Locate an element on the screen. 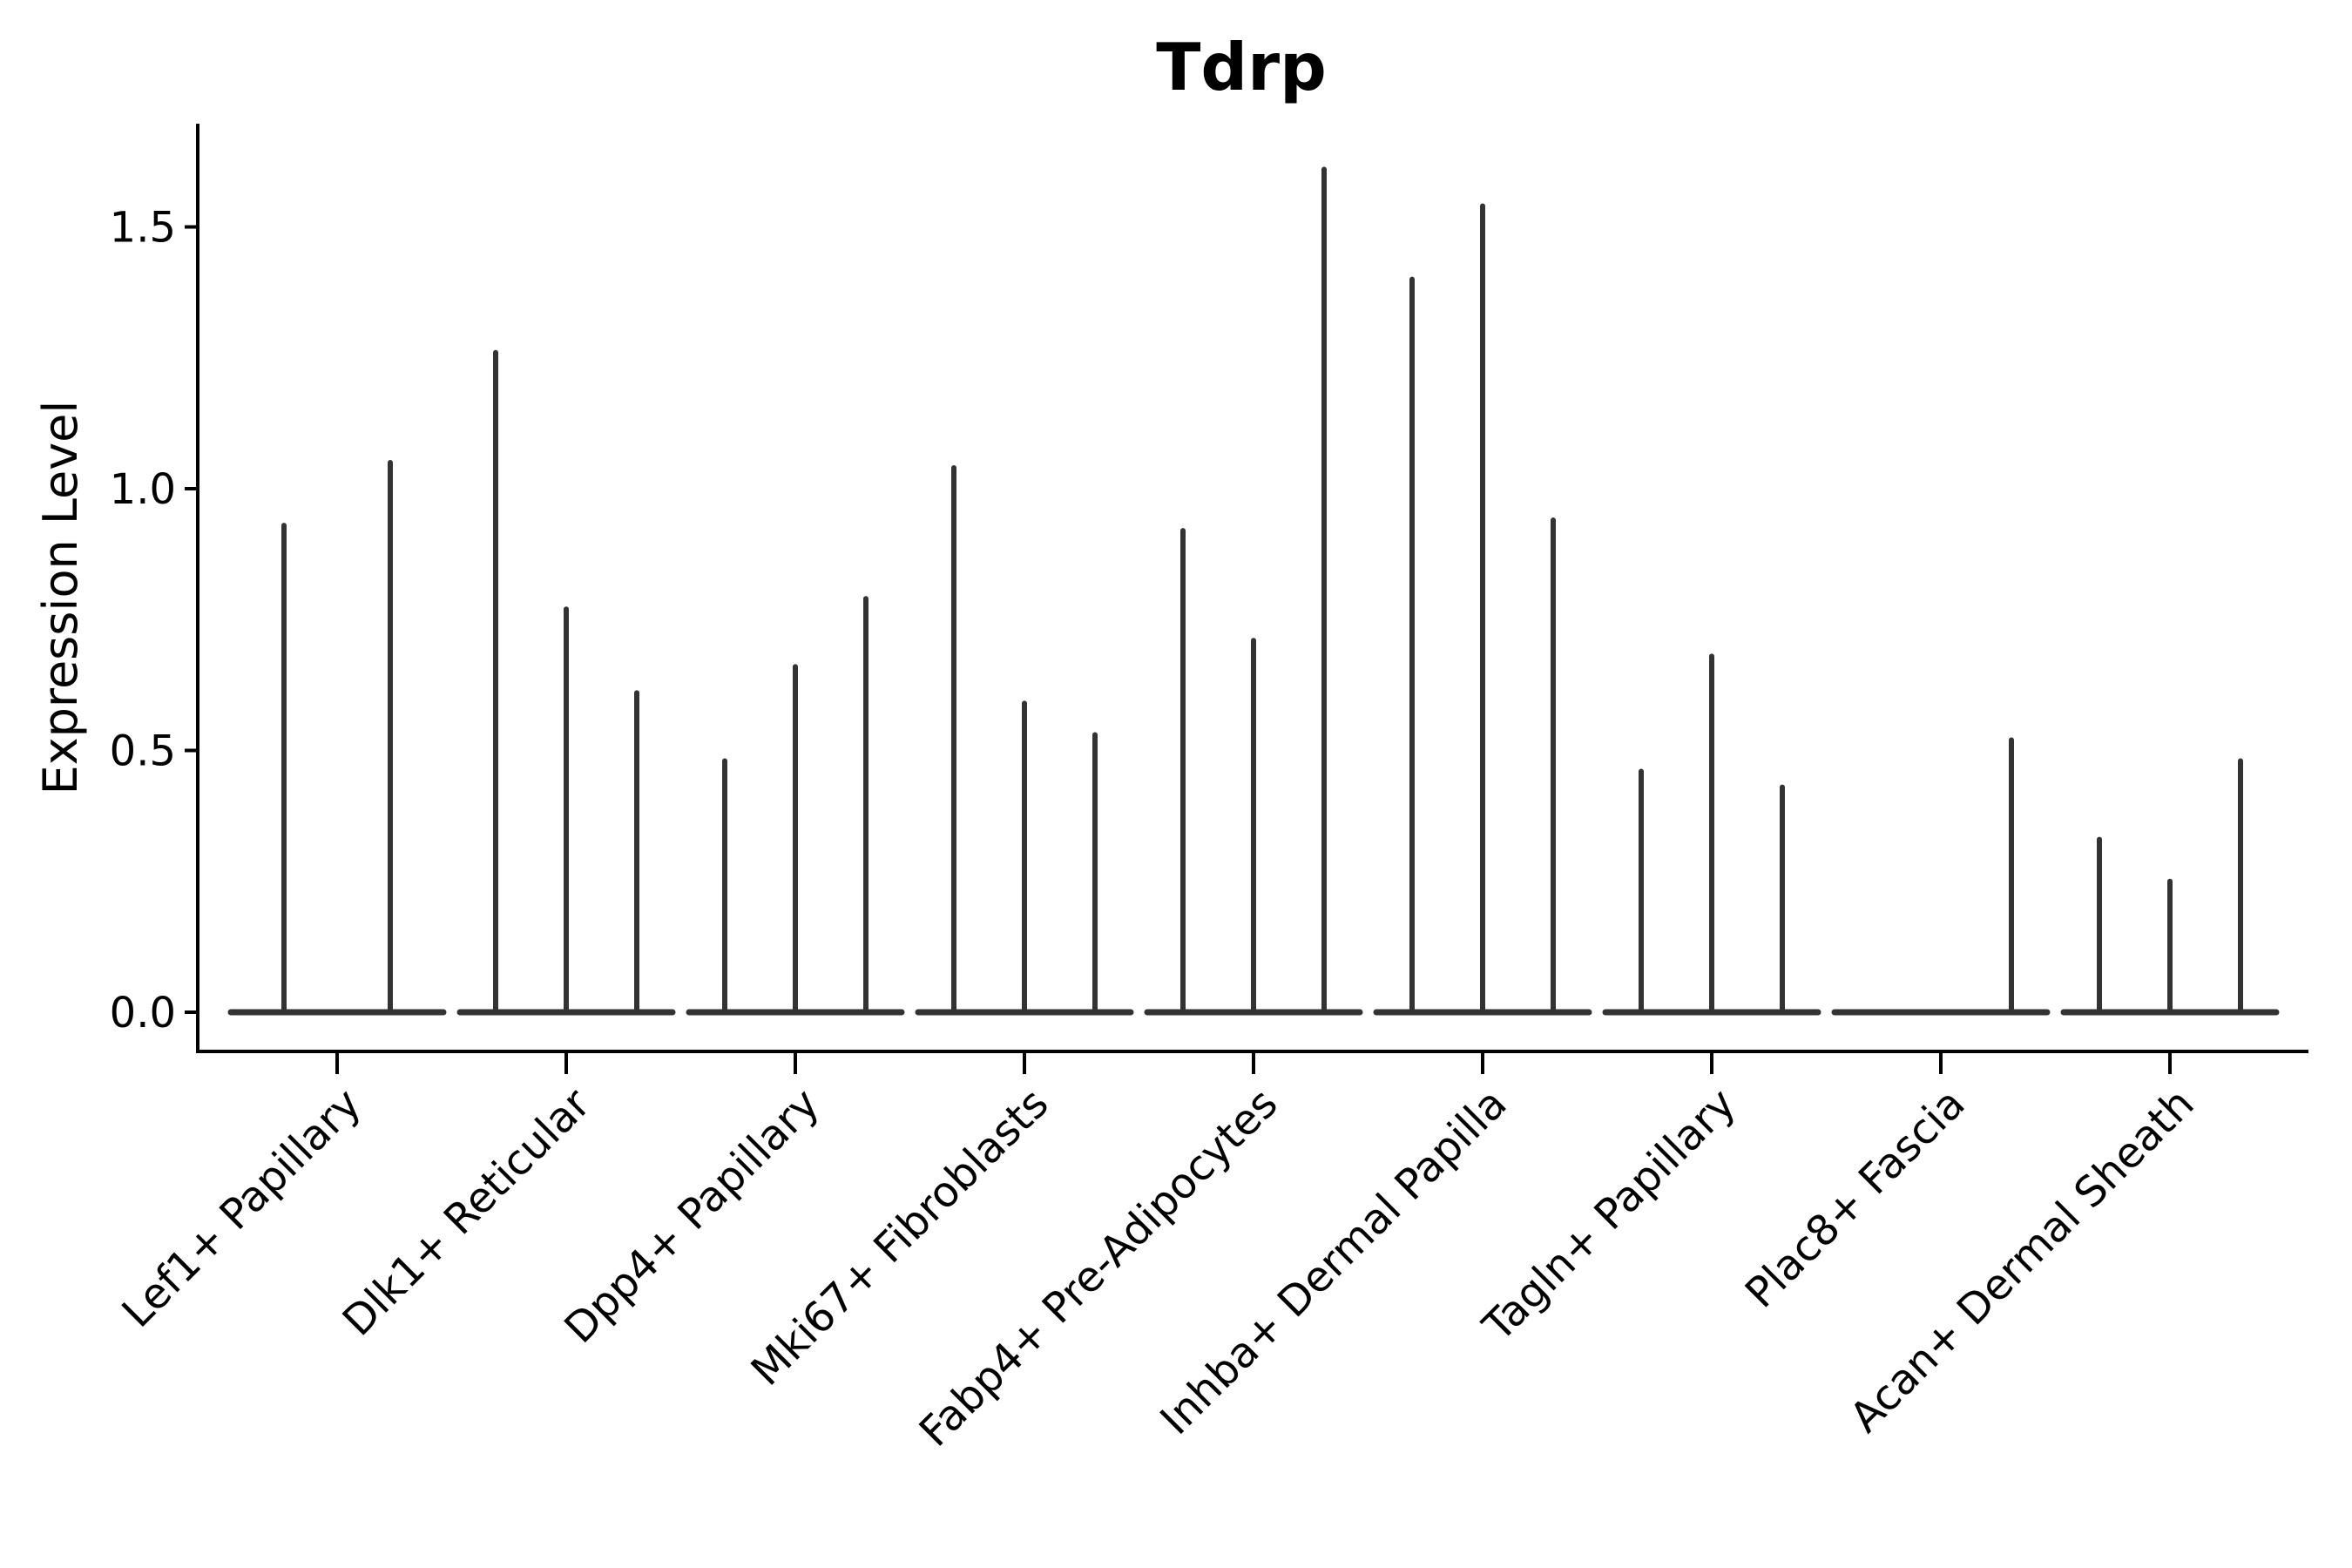 Image resolution: width=2352 pixels, height=1568 pixels. x-tick-label: Lef1+ Papillary is located at coordinates (242, 1208).